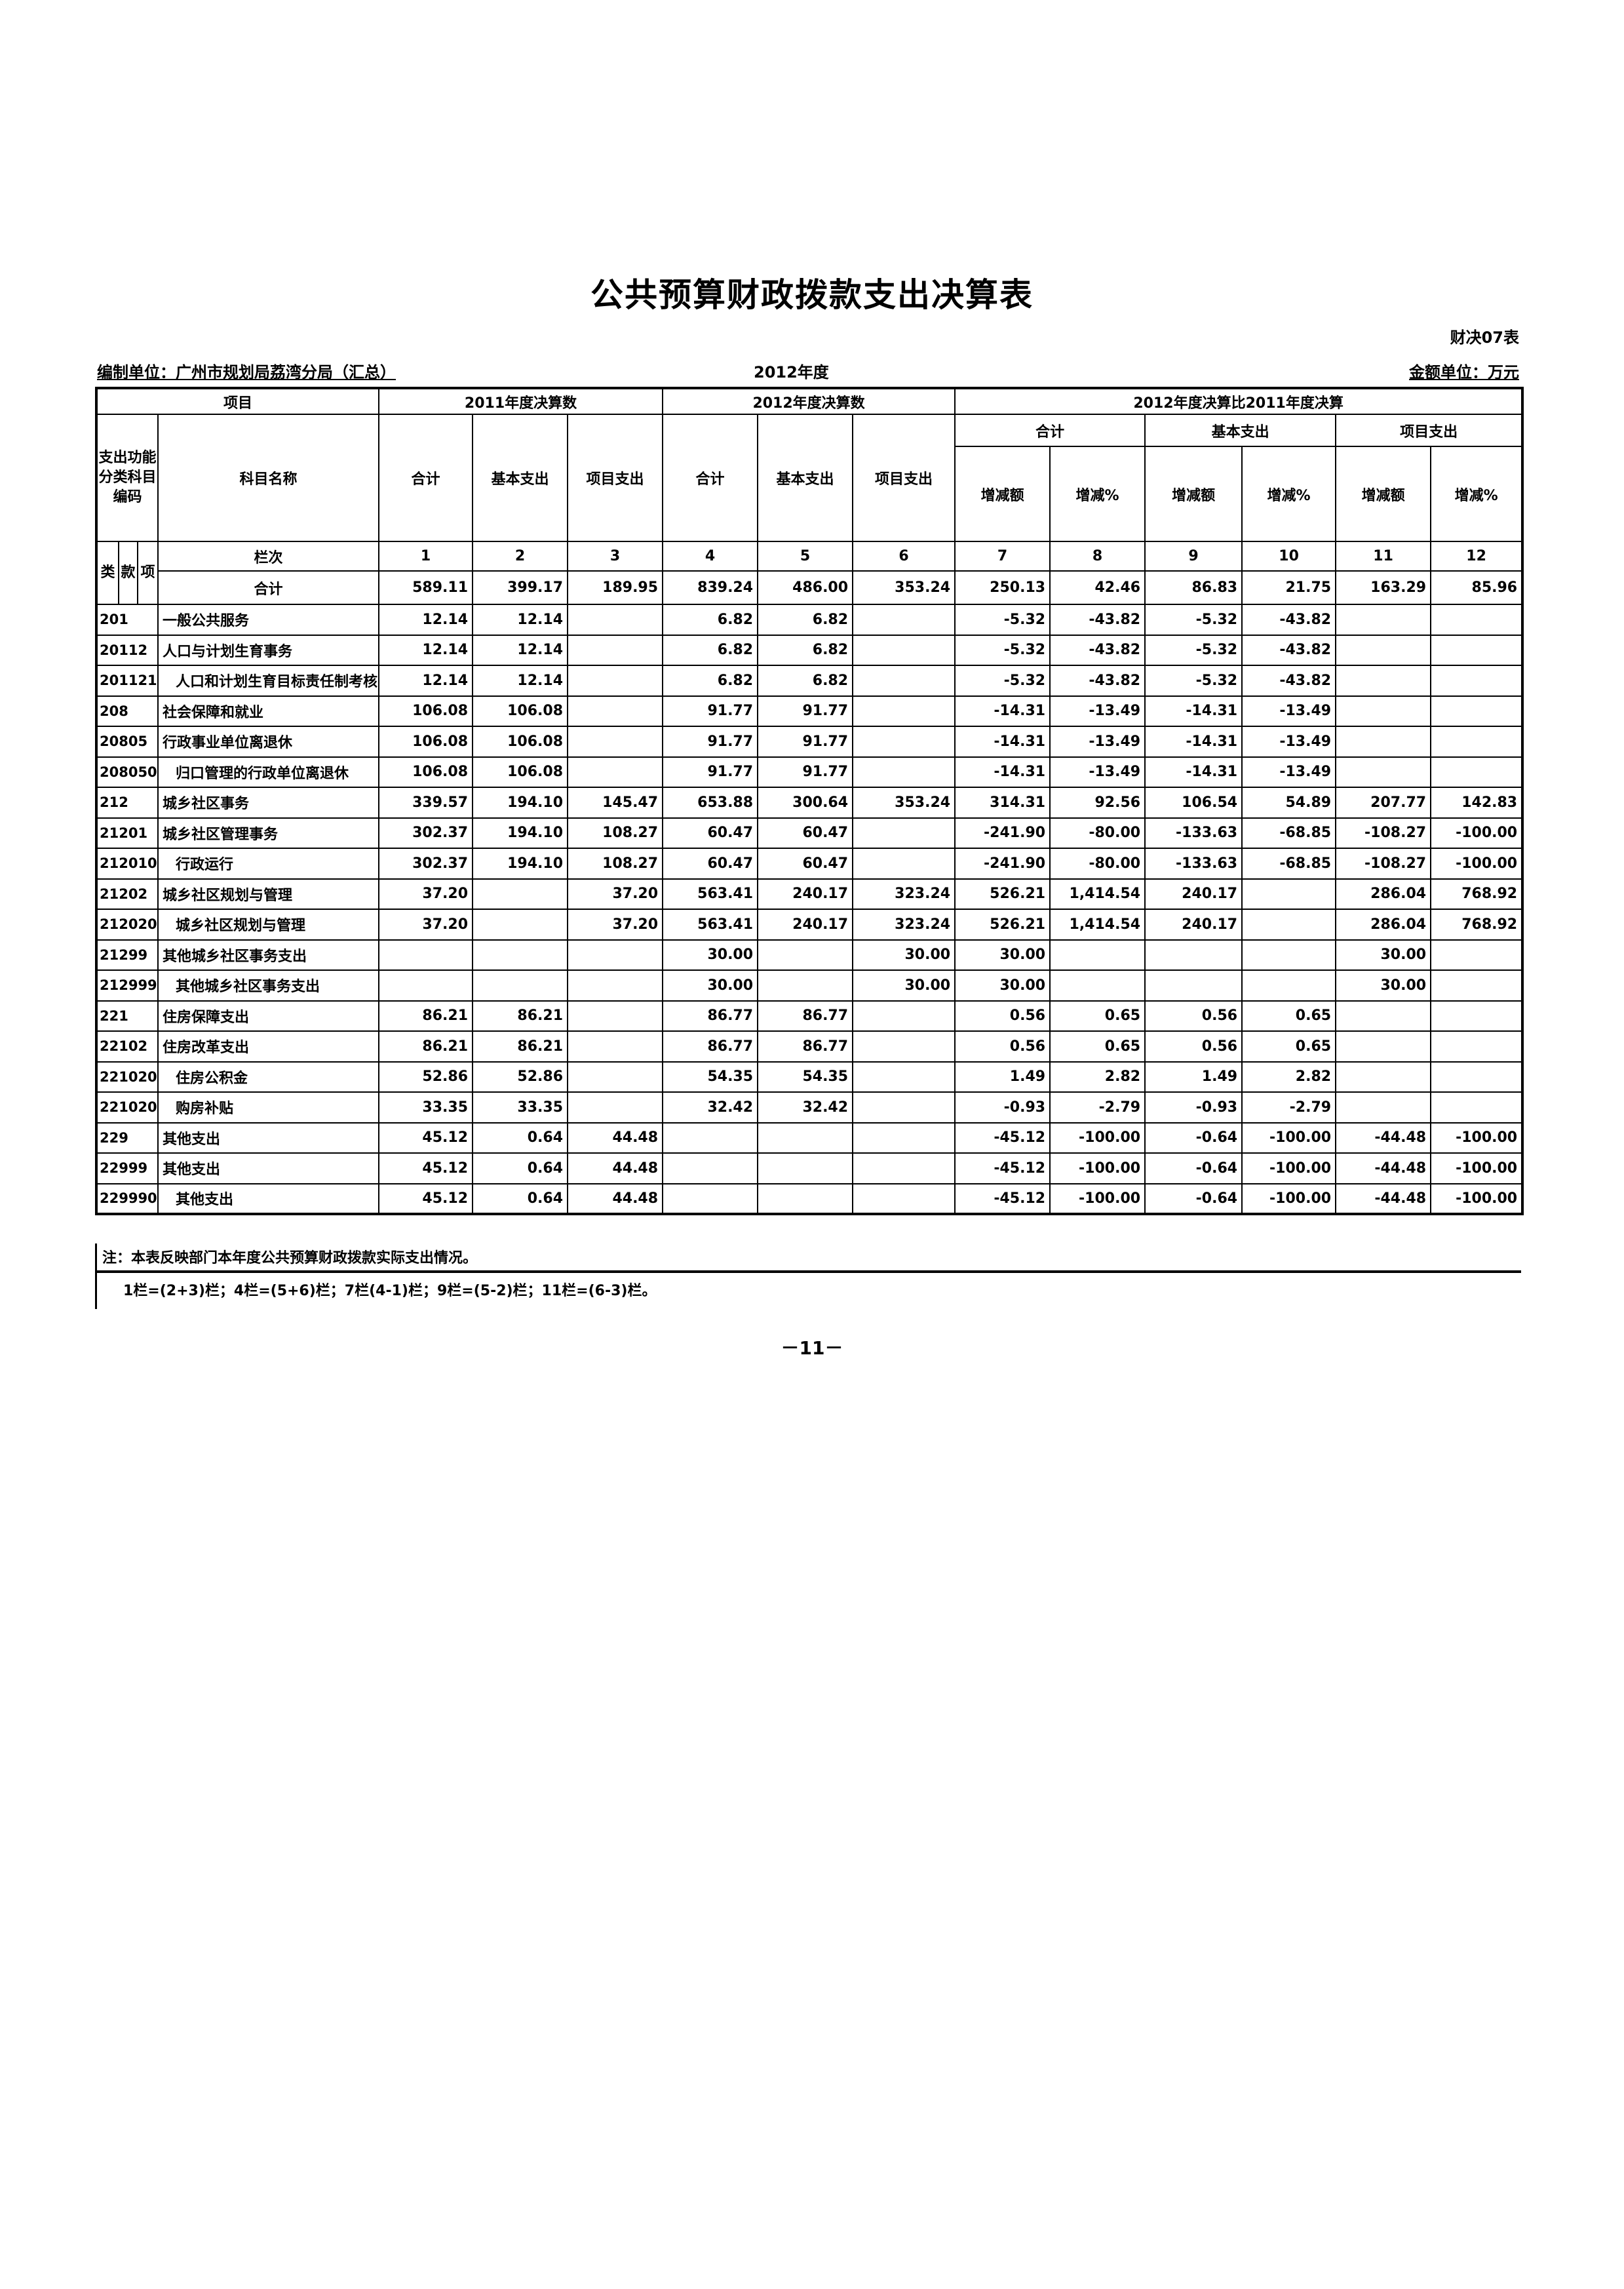  What do you see at coordinates (426, 478) in the screenshot?
I see `header-2011-total: 合计` at bounding box center [426, 478].